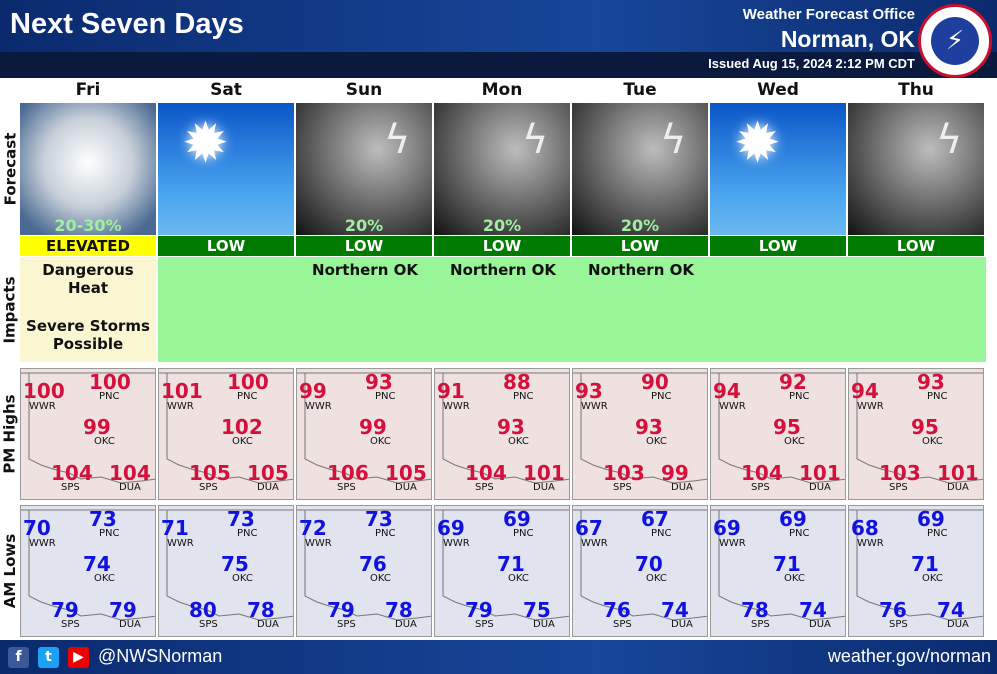  What do you see at coordinates (498, 65) in the screenshot?
I see `header-strip` at bounding box center [498, 65].